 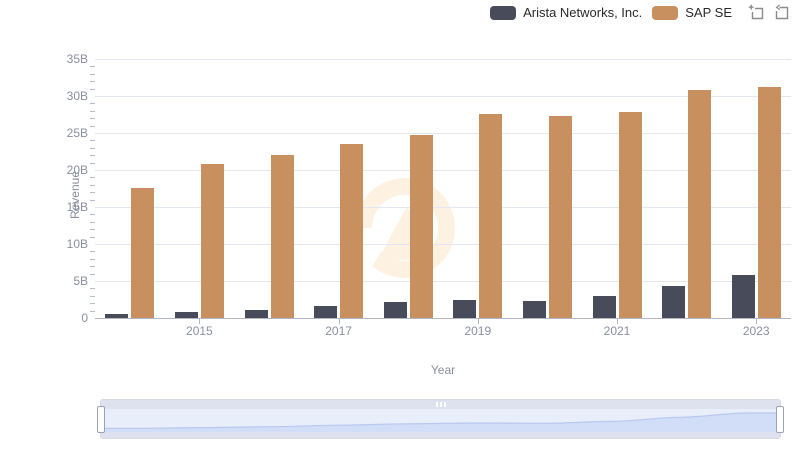 What do you see at coordinates (443, 370) in the screenshot?
I see `x-axis-title: Year` at bounding box center [443, 370].